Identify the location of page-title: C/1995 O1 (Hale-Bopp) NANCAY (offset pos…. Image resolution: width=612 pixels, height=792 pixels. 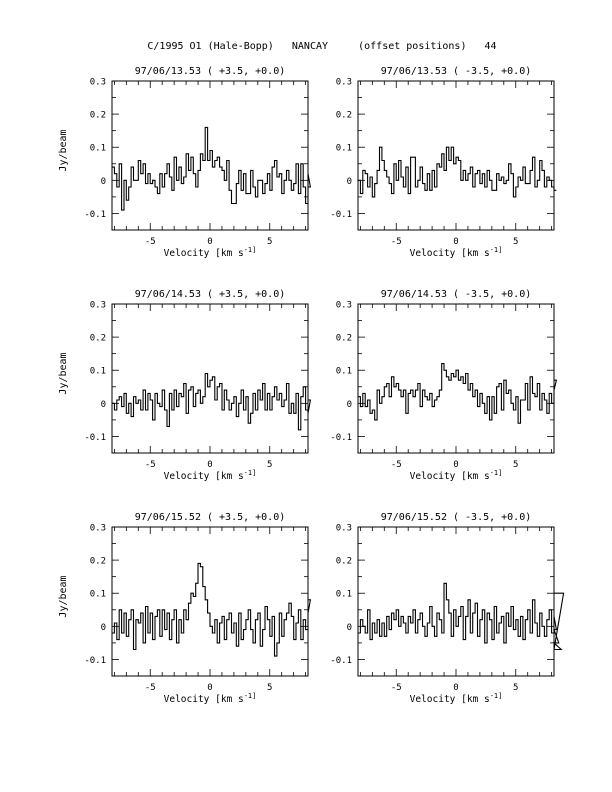
(321, 46).